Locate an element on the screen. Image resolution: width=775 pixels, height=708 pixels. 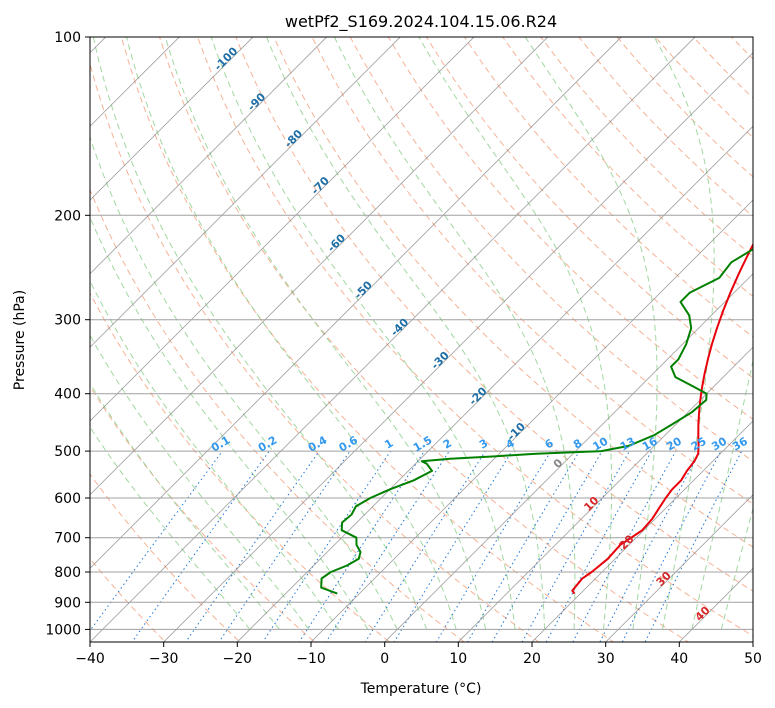
y-tick-label: 1000 is located at coordinates (63, 630).